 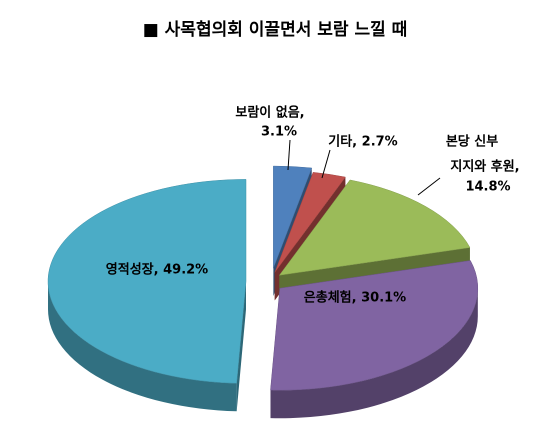 What do you see at coordinates (279, 132) in the screenshot?
I see `data-label: 3.1%` at bounding box center [279, 132].